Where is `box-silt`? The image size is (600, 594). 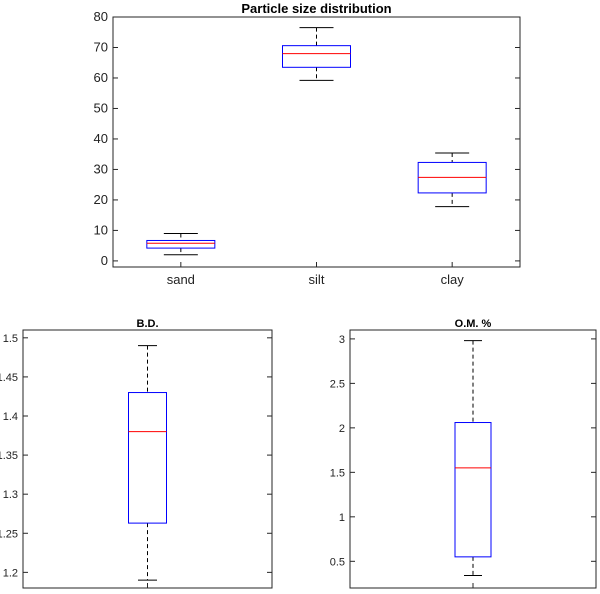 box-silt is located at coordinates (316, 54).